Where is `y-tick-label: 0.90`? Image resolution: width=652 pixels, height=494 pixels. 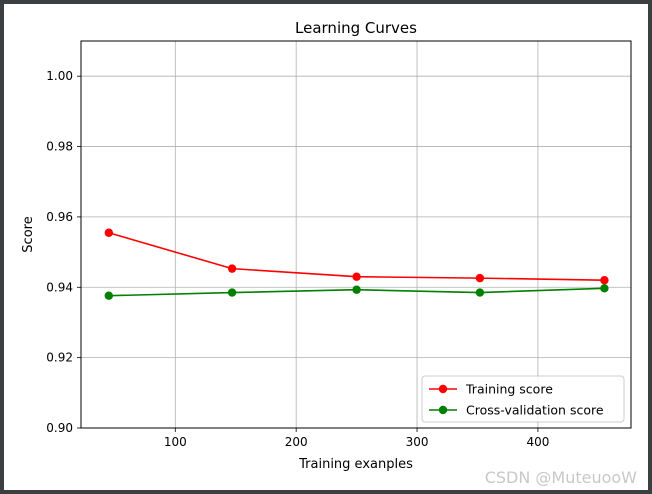 y-tick-label: 0.90 is located at coordinates (59, 428).